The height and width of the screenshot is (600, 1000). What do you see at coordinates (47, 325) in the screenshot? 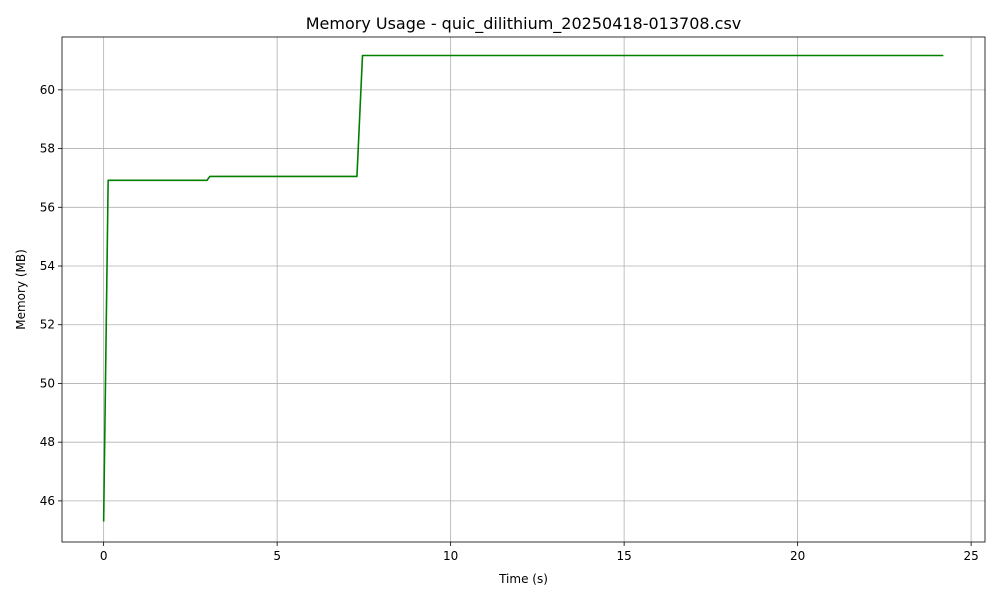
I see `y-tick-label: 52` at bounding box center [47, 325].